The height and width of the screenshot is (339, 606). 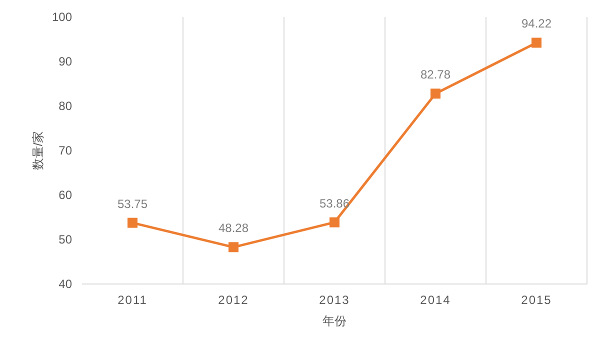 I want to click on data-label: 94.22, so click(x=536, y=23).